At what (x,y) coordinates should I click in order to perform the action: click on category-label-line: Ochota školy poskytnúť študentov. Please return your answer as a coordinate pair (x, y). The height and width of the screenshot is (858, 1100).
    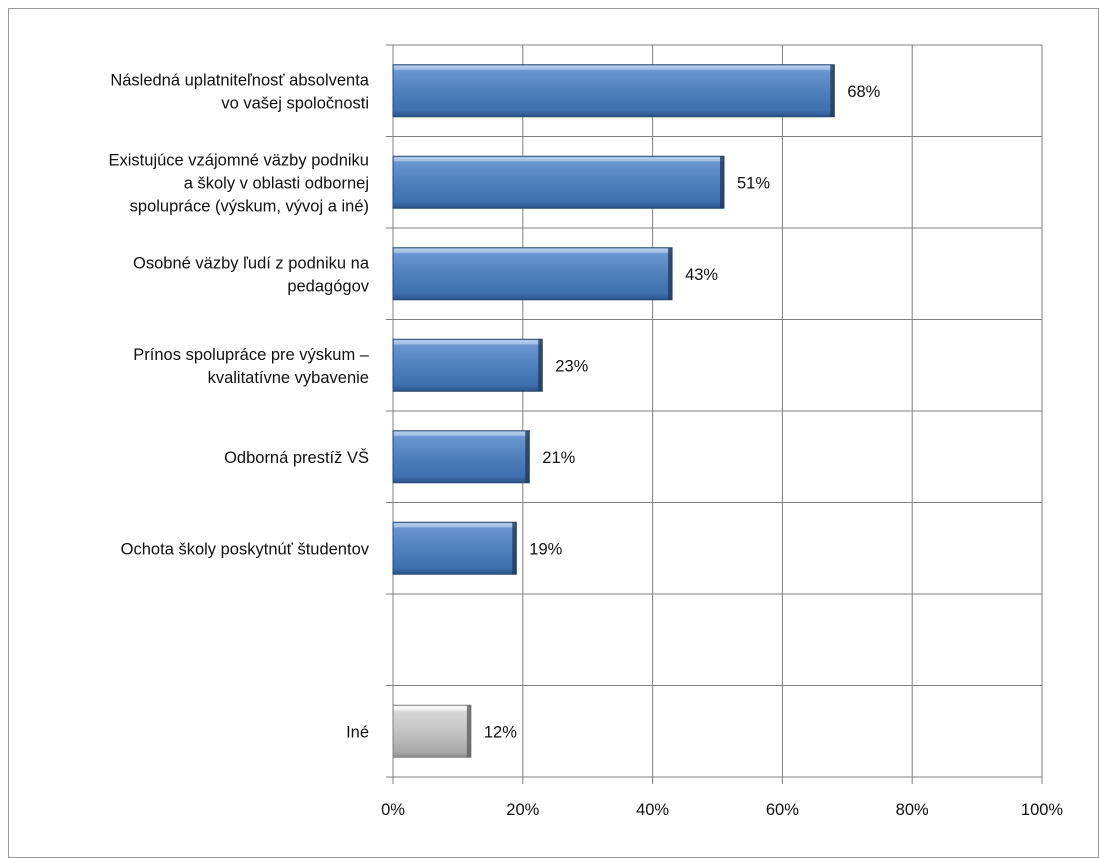
    Looking at the image, I should click on (245, 549).